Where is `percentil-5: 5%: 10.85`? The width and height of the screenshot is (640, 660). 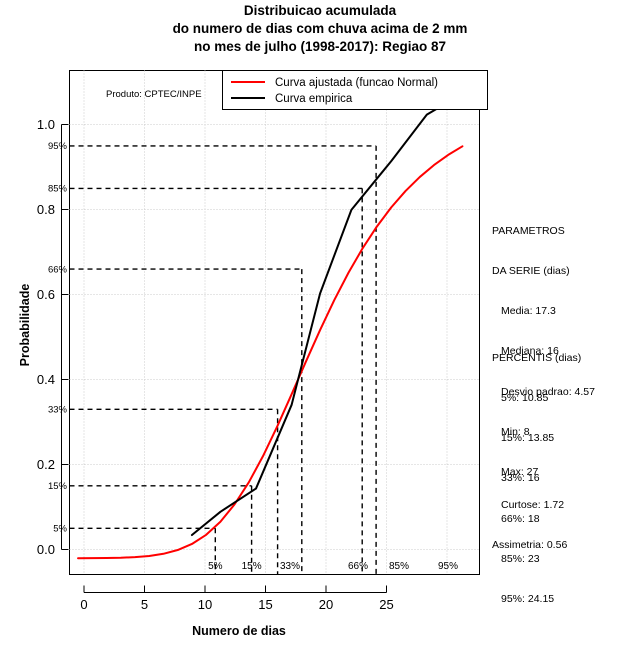
percentil-5: 5%: 10.85 is located at coordinates (525, 398).